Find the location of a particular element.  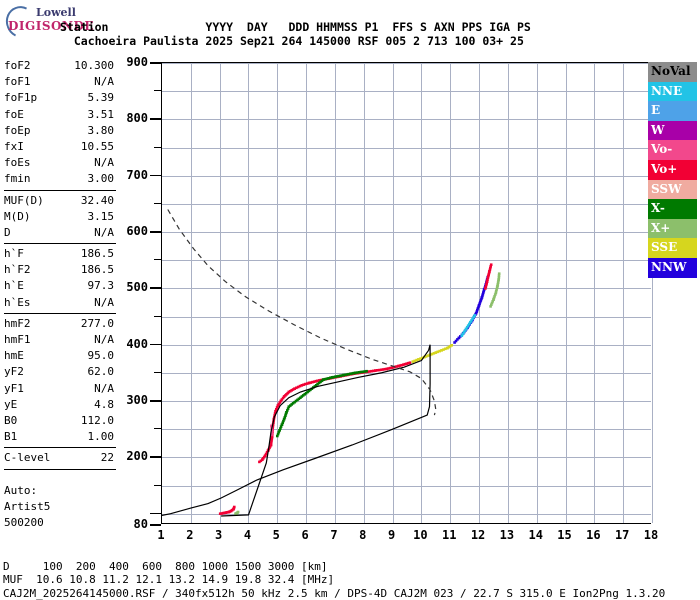

param-row: M(D) 3.15 is located at coordinates (61, 217).